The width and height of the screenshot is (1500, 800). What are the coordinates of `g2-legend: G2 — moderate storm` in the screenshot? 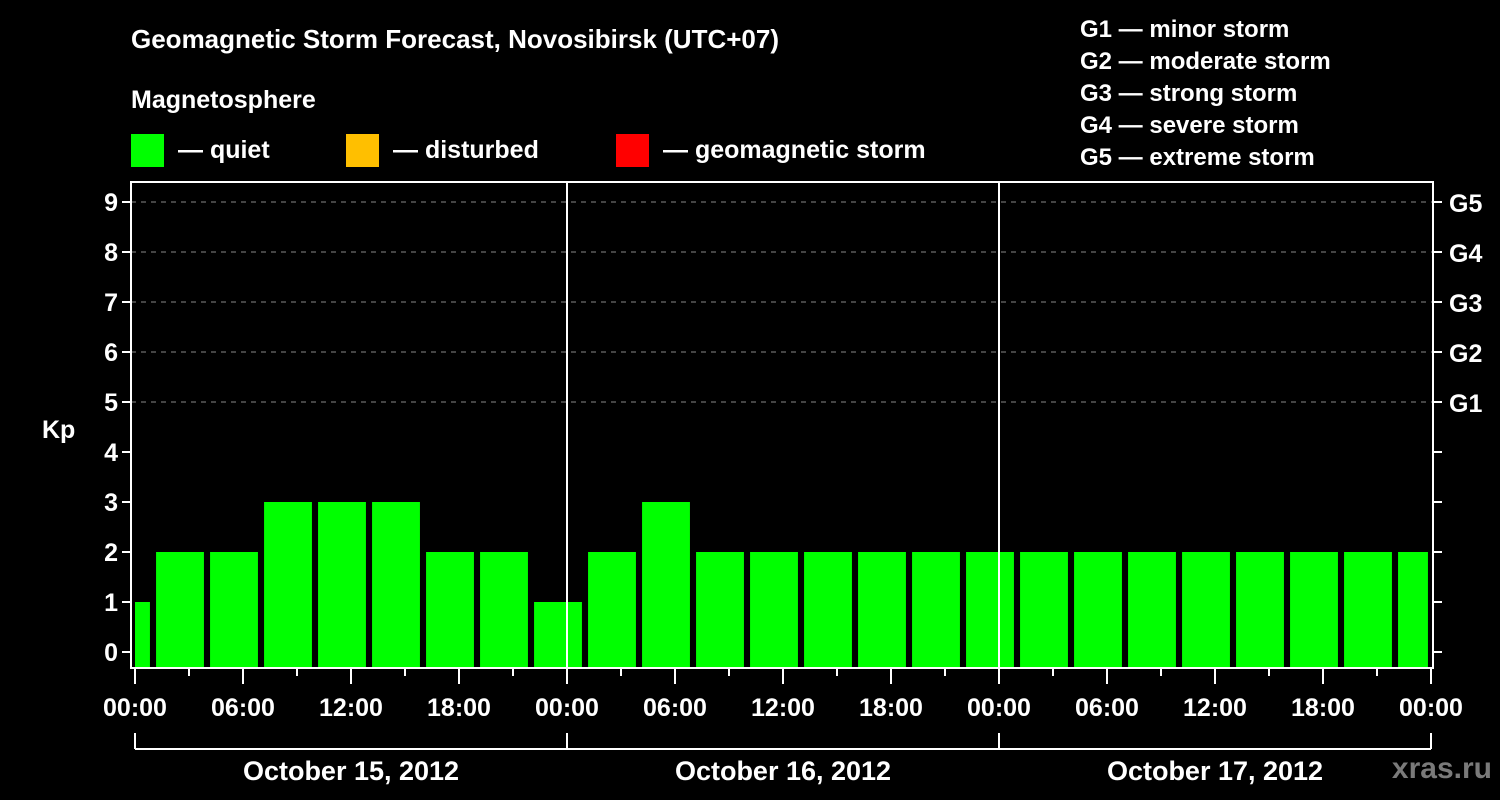 It's located at (1205, 61).